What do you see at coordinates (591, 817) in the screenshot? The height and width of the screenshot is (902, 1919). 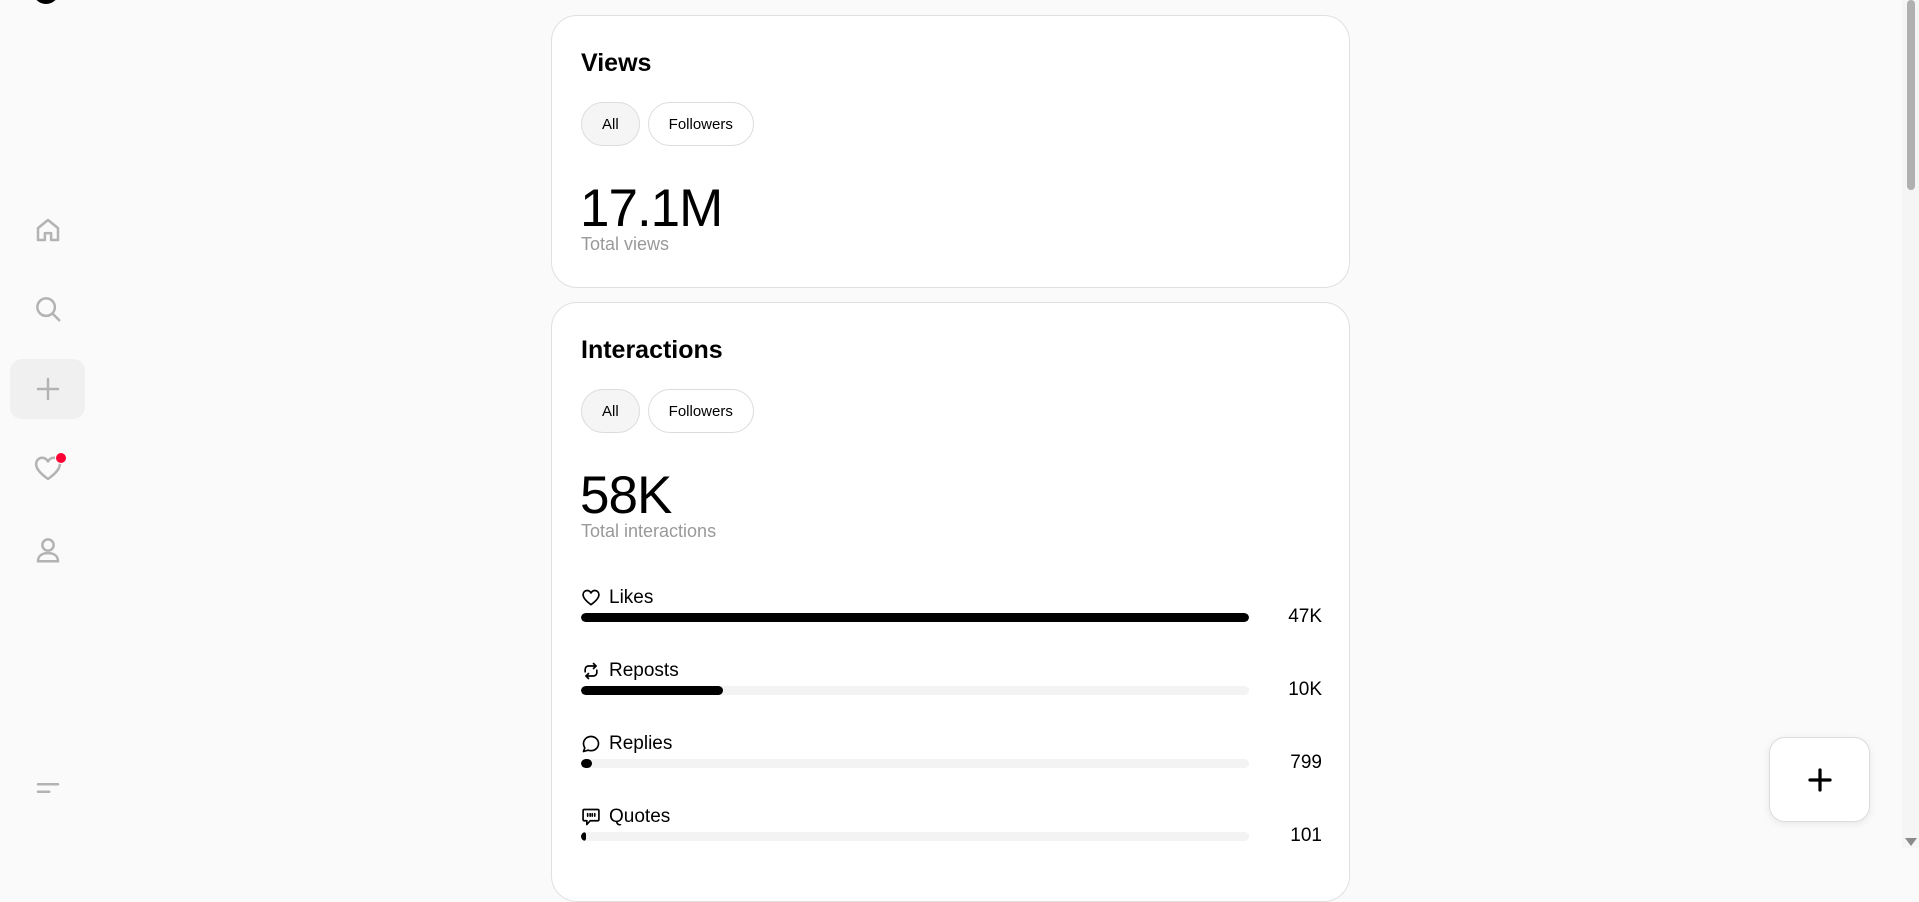 I see `quote-icon` at bounding box center [591, 817].